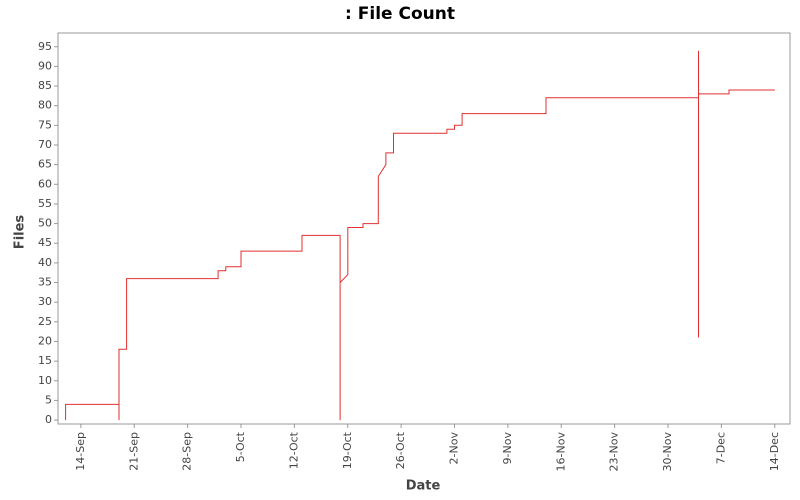  I want to click on x-tick-label: 16-Nov, so click(560, 452).